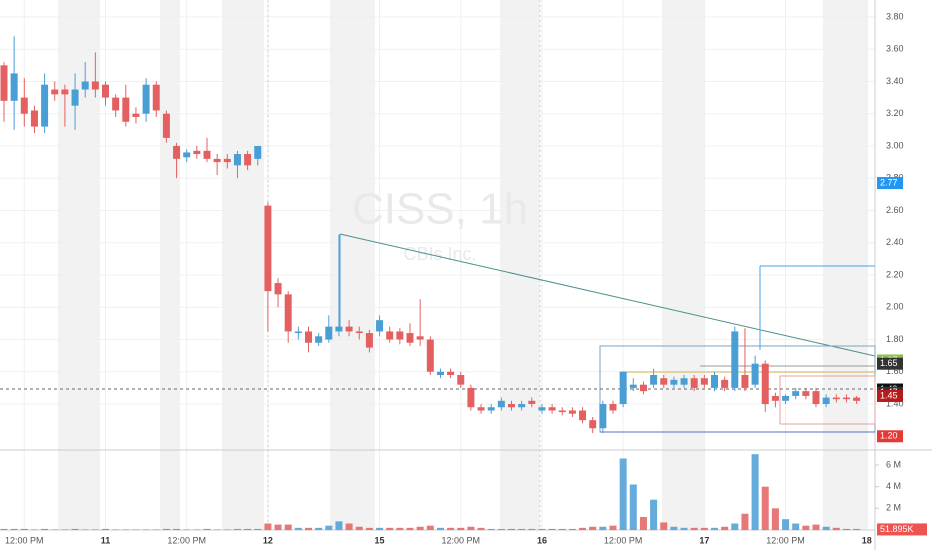  Describe the element at coordinates (893, 508) in the screenshot. I see `y2-tick-label: 2 M` at that location.